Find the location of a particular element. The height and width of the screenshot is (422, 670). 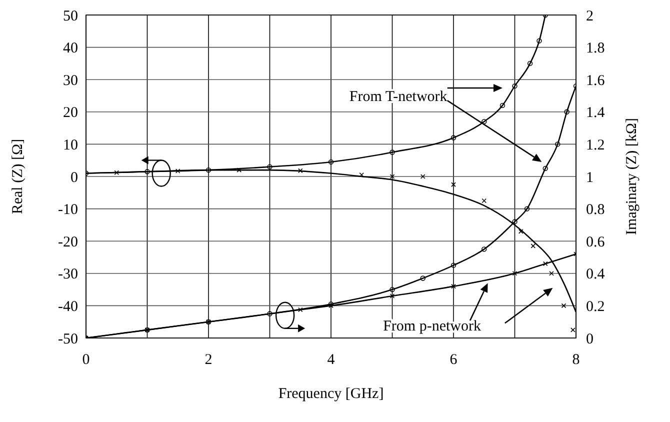

x-tick-label: 2 is located at coordinates (208, 360).